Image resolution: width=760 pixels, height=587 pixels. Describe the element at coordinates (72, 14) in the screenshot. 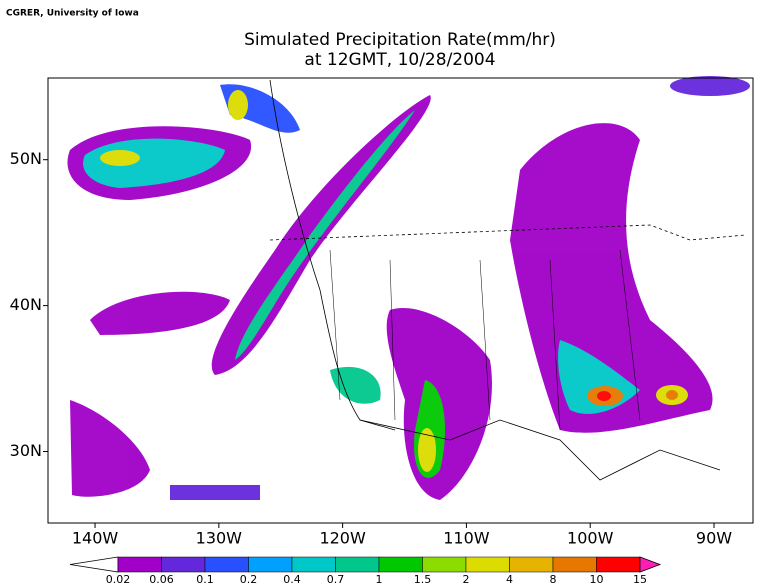

I see `credit: CGRER, University of Iowa` at that location.